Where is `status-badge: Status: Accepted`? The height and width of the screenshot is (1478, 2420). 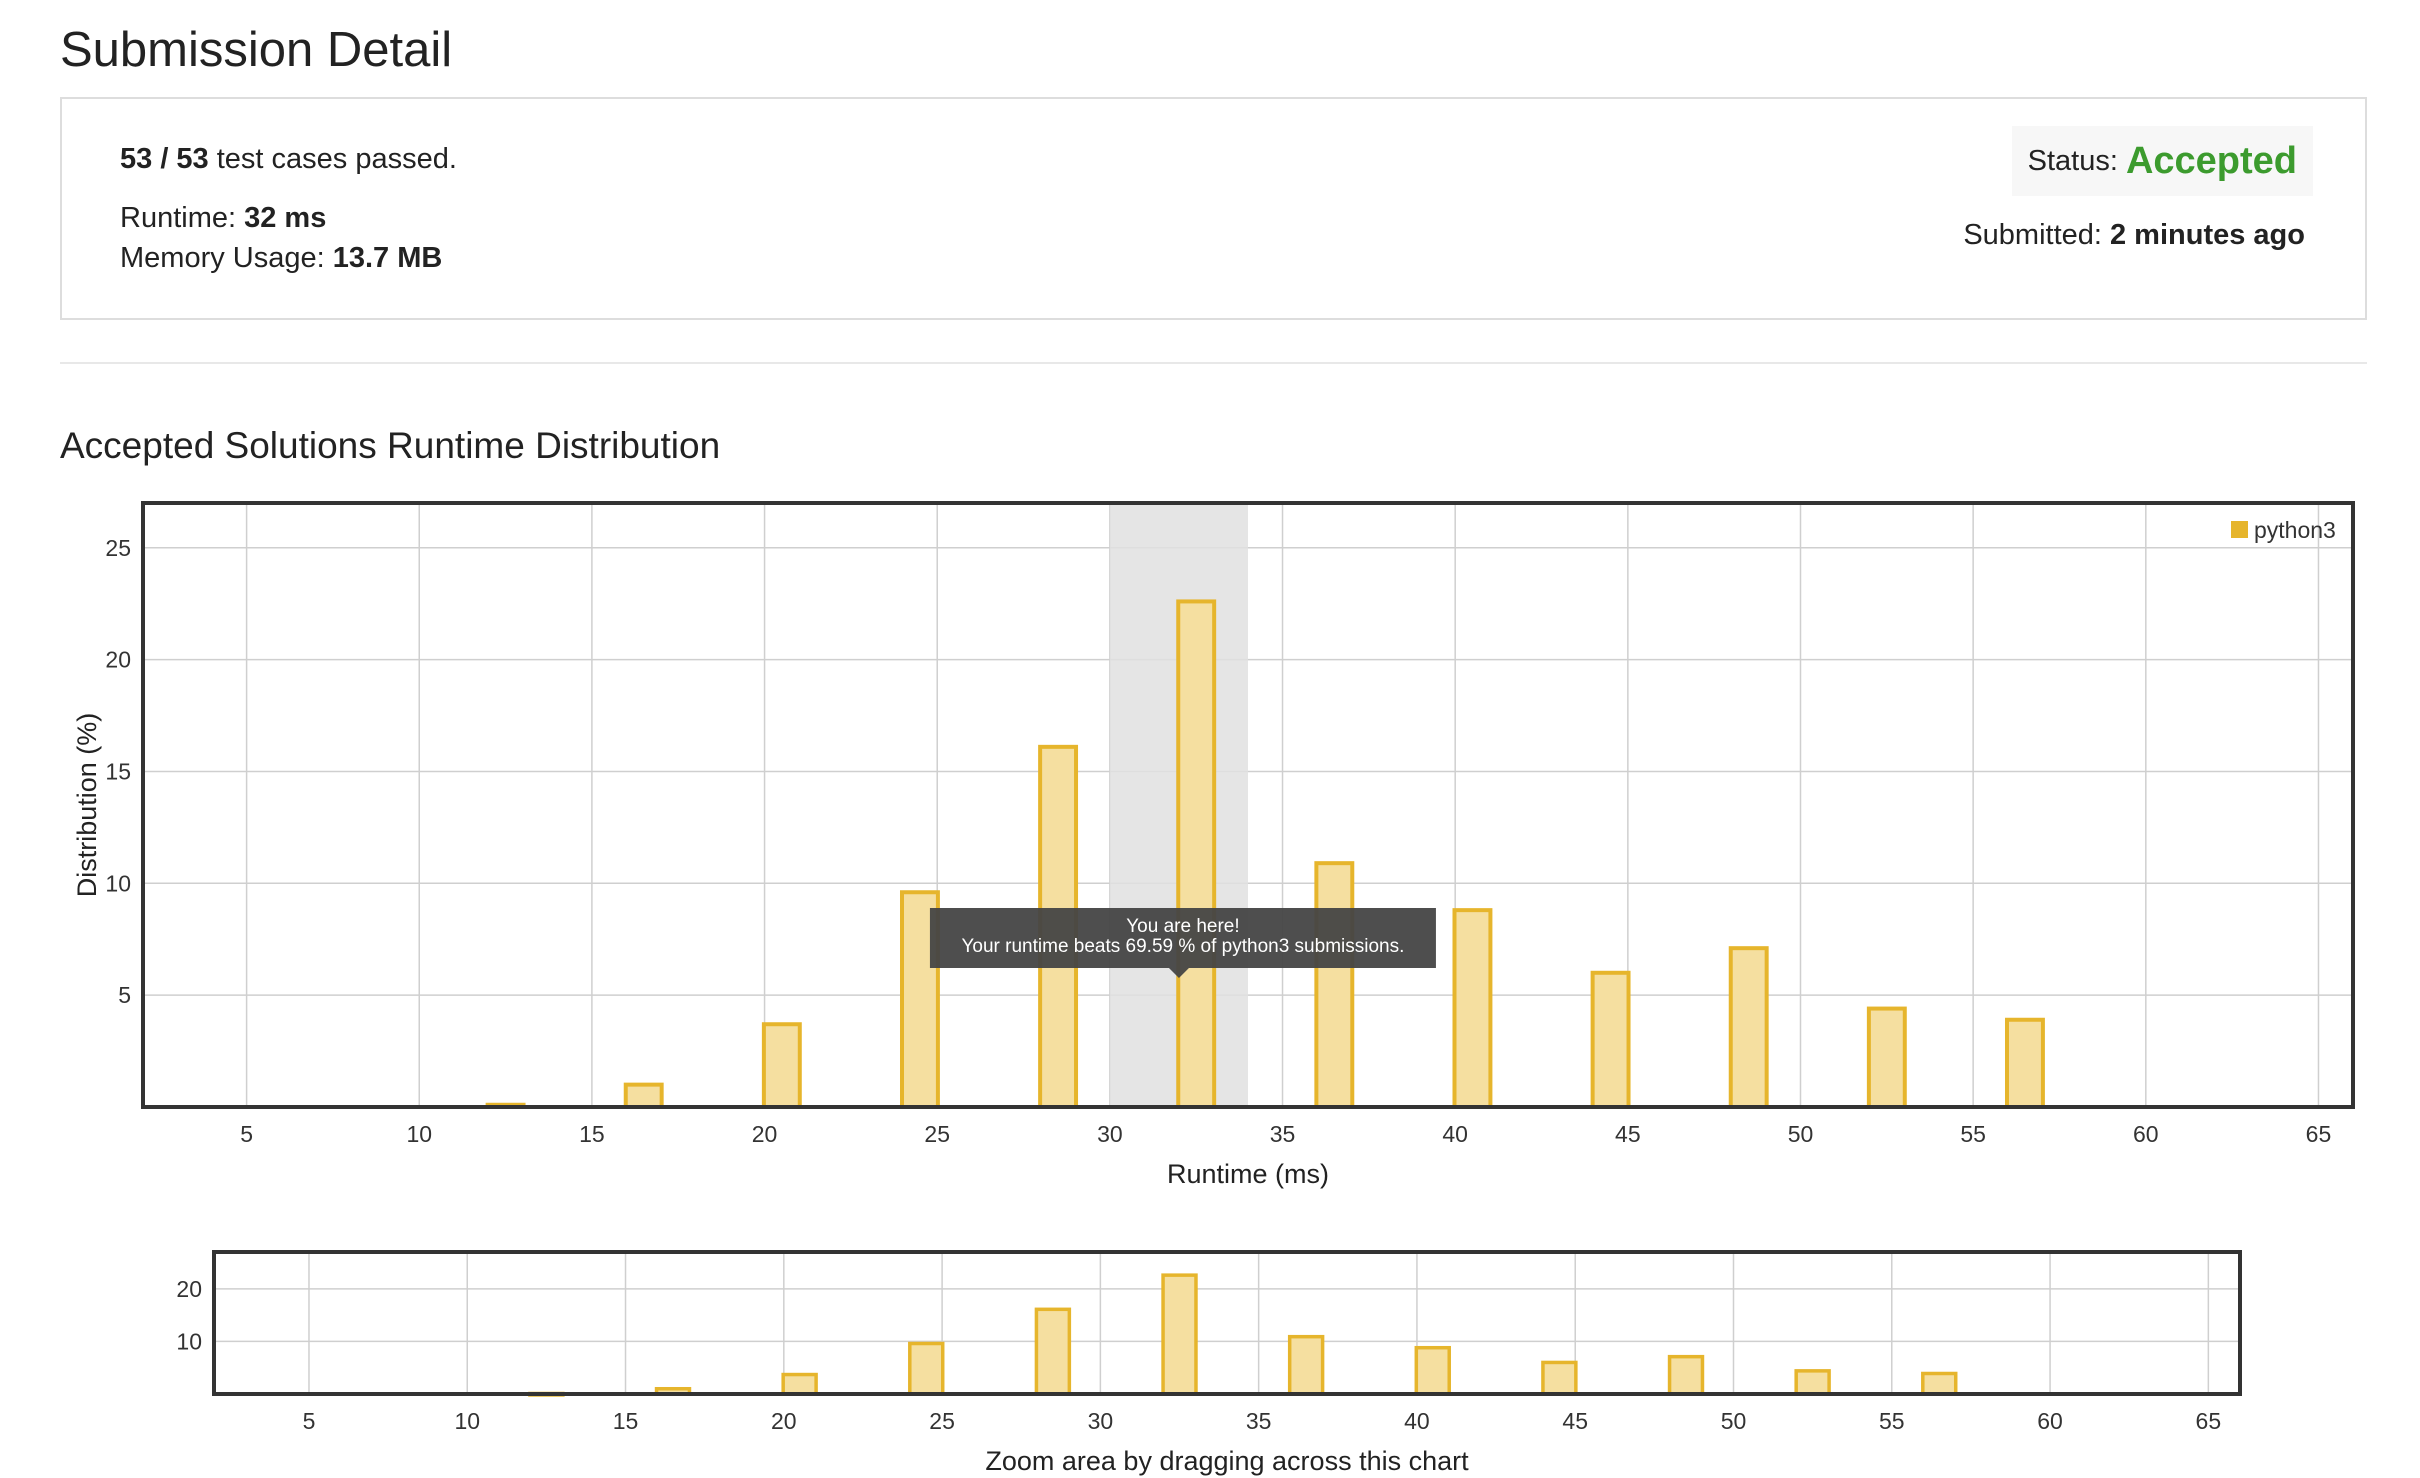 status-badge: Status: Accepted is located at coordinates (2162, 161).